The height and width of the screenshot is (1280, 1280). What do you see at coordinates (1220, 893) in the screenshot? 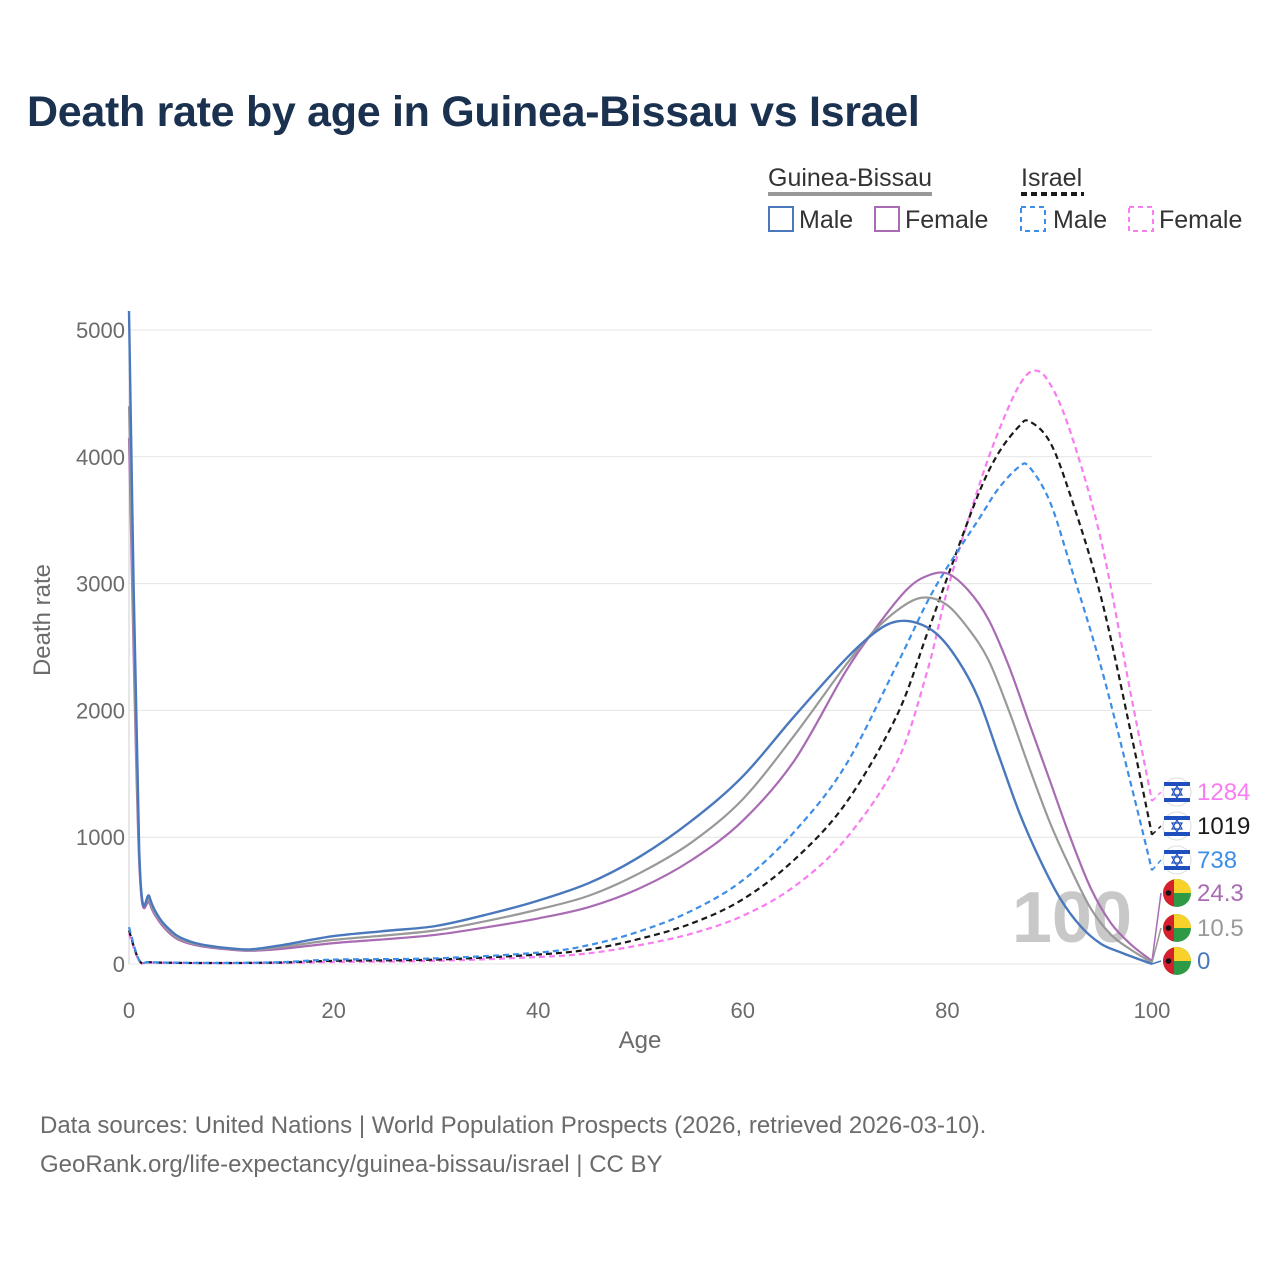
I see `end-label-gb-female: 24.3` at bounding box center [1220, 893].